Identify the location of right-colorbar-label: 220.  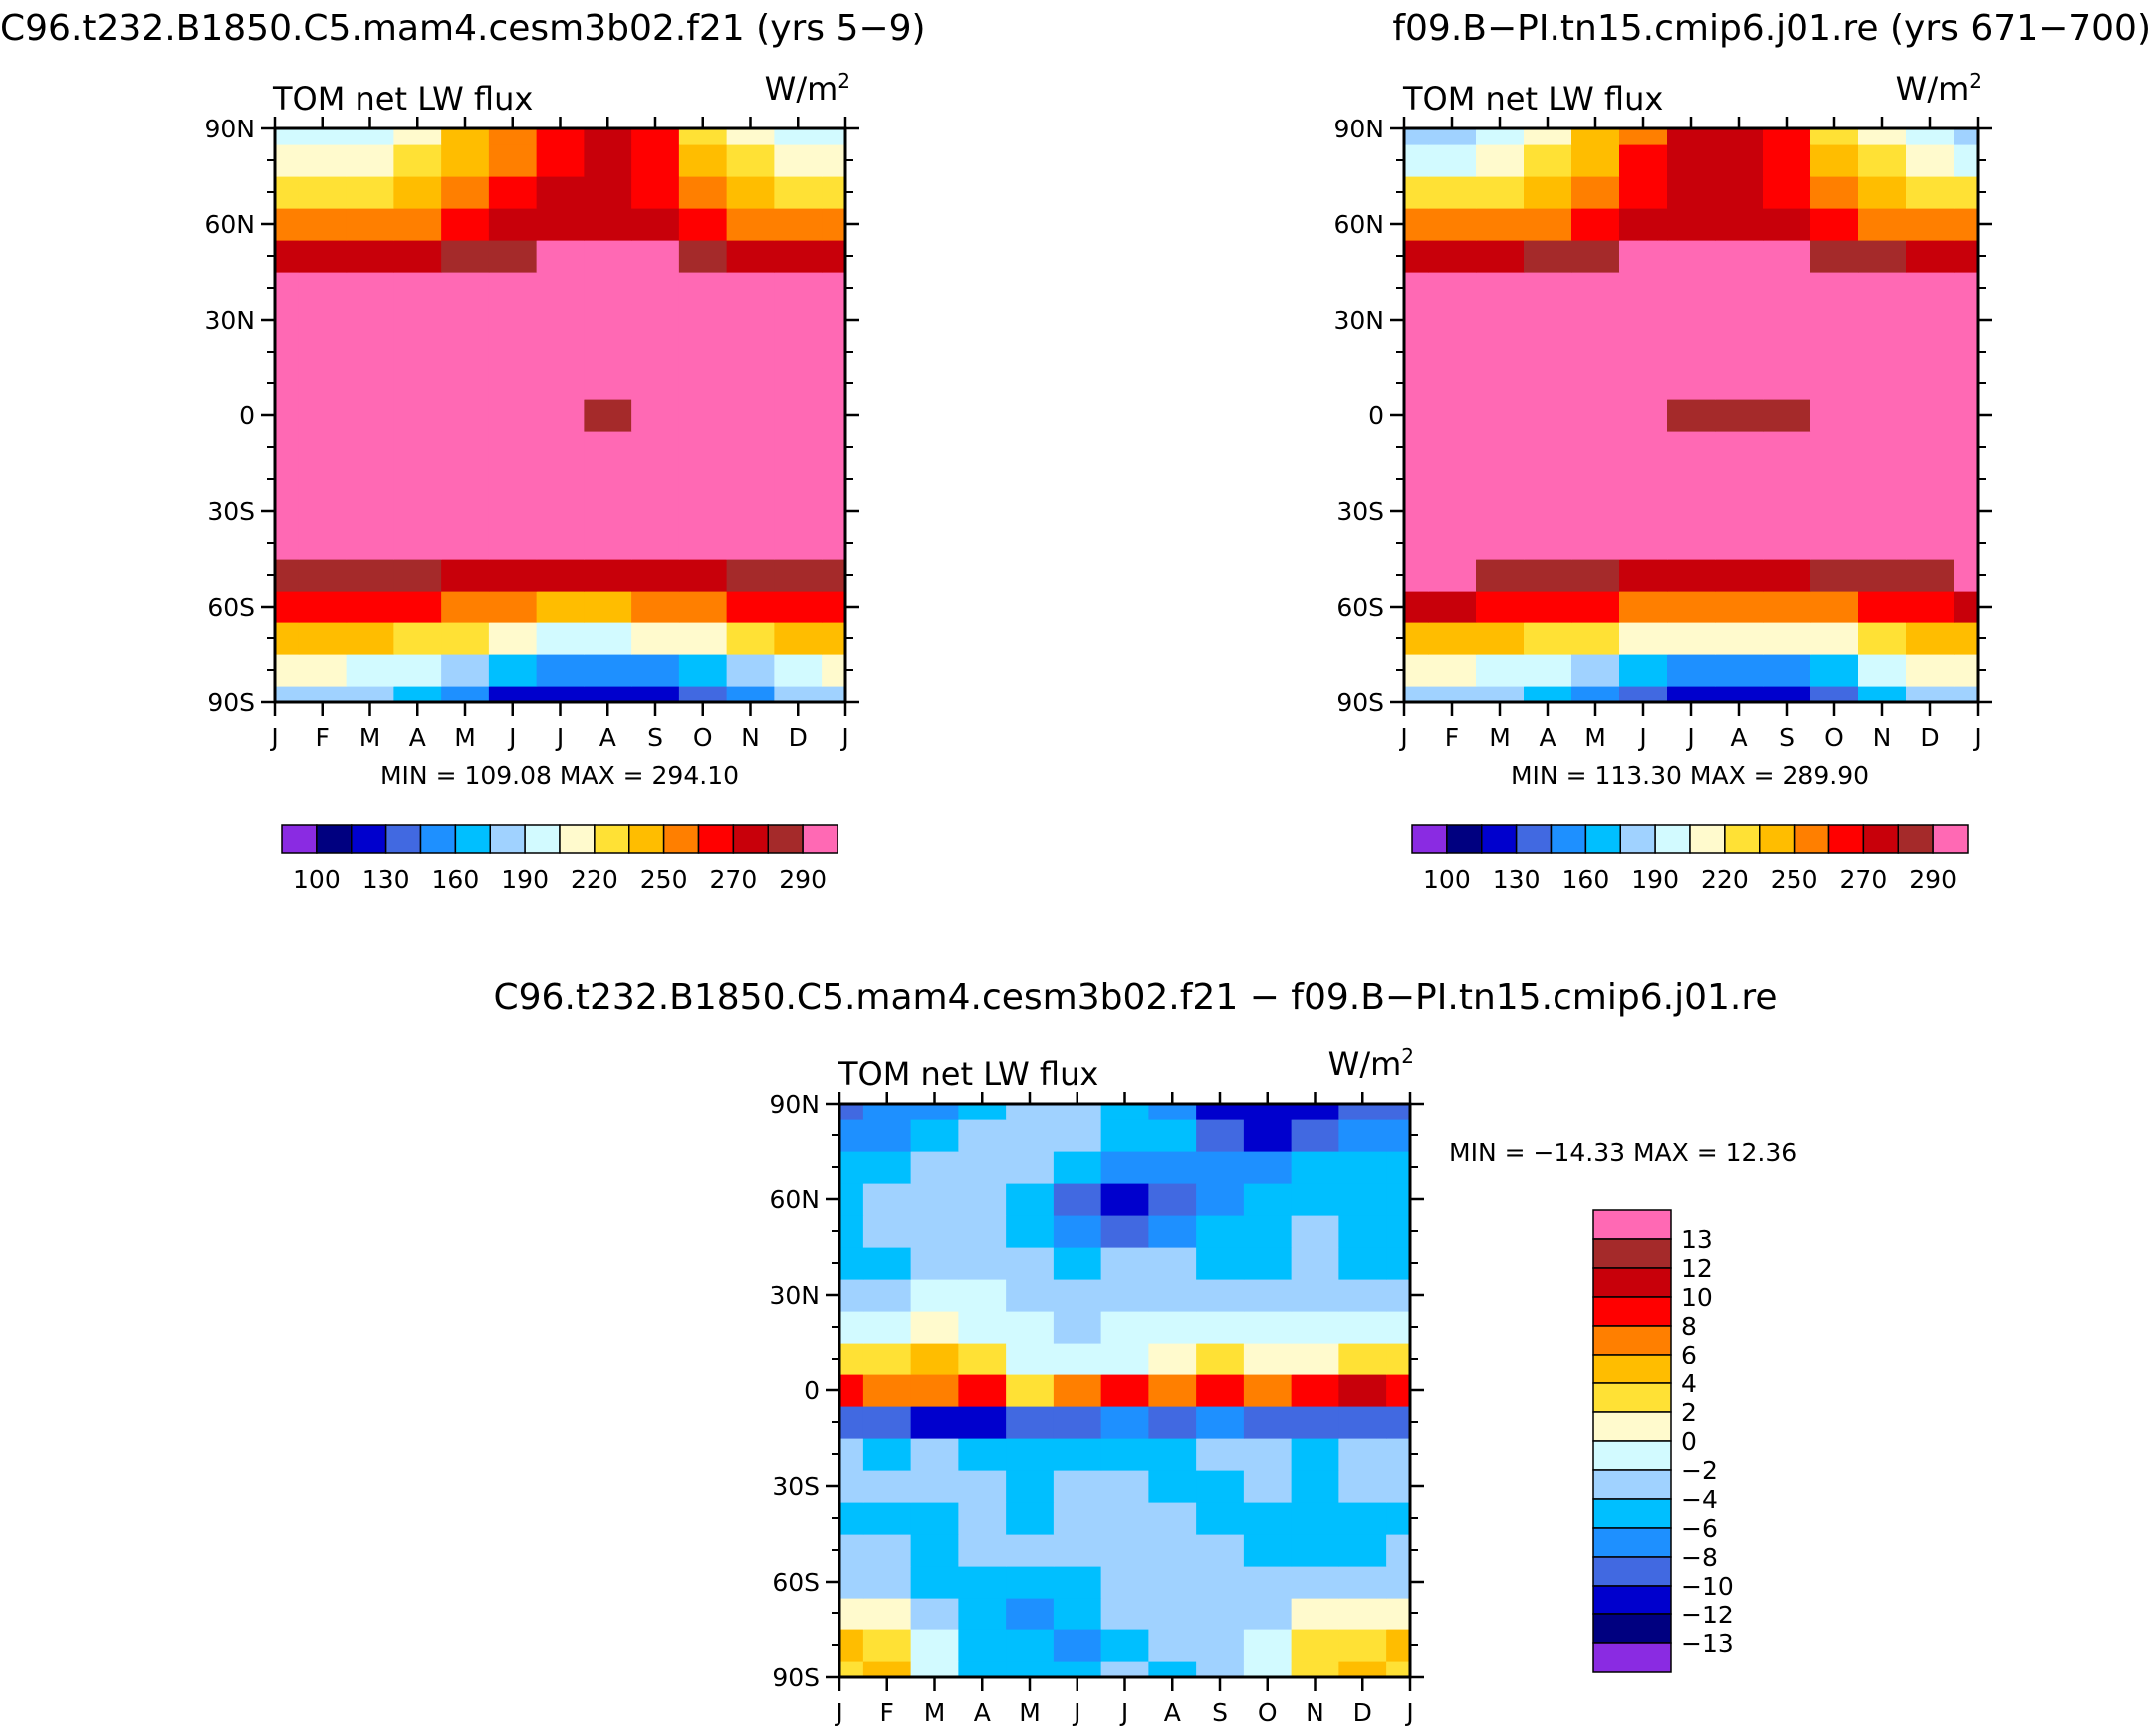
(1725, 880).